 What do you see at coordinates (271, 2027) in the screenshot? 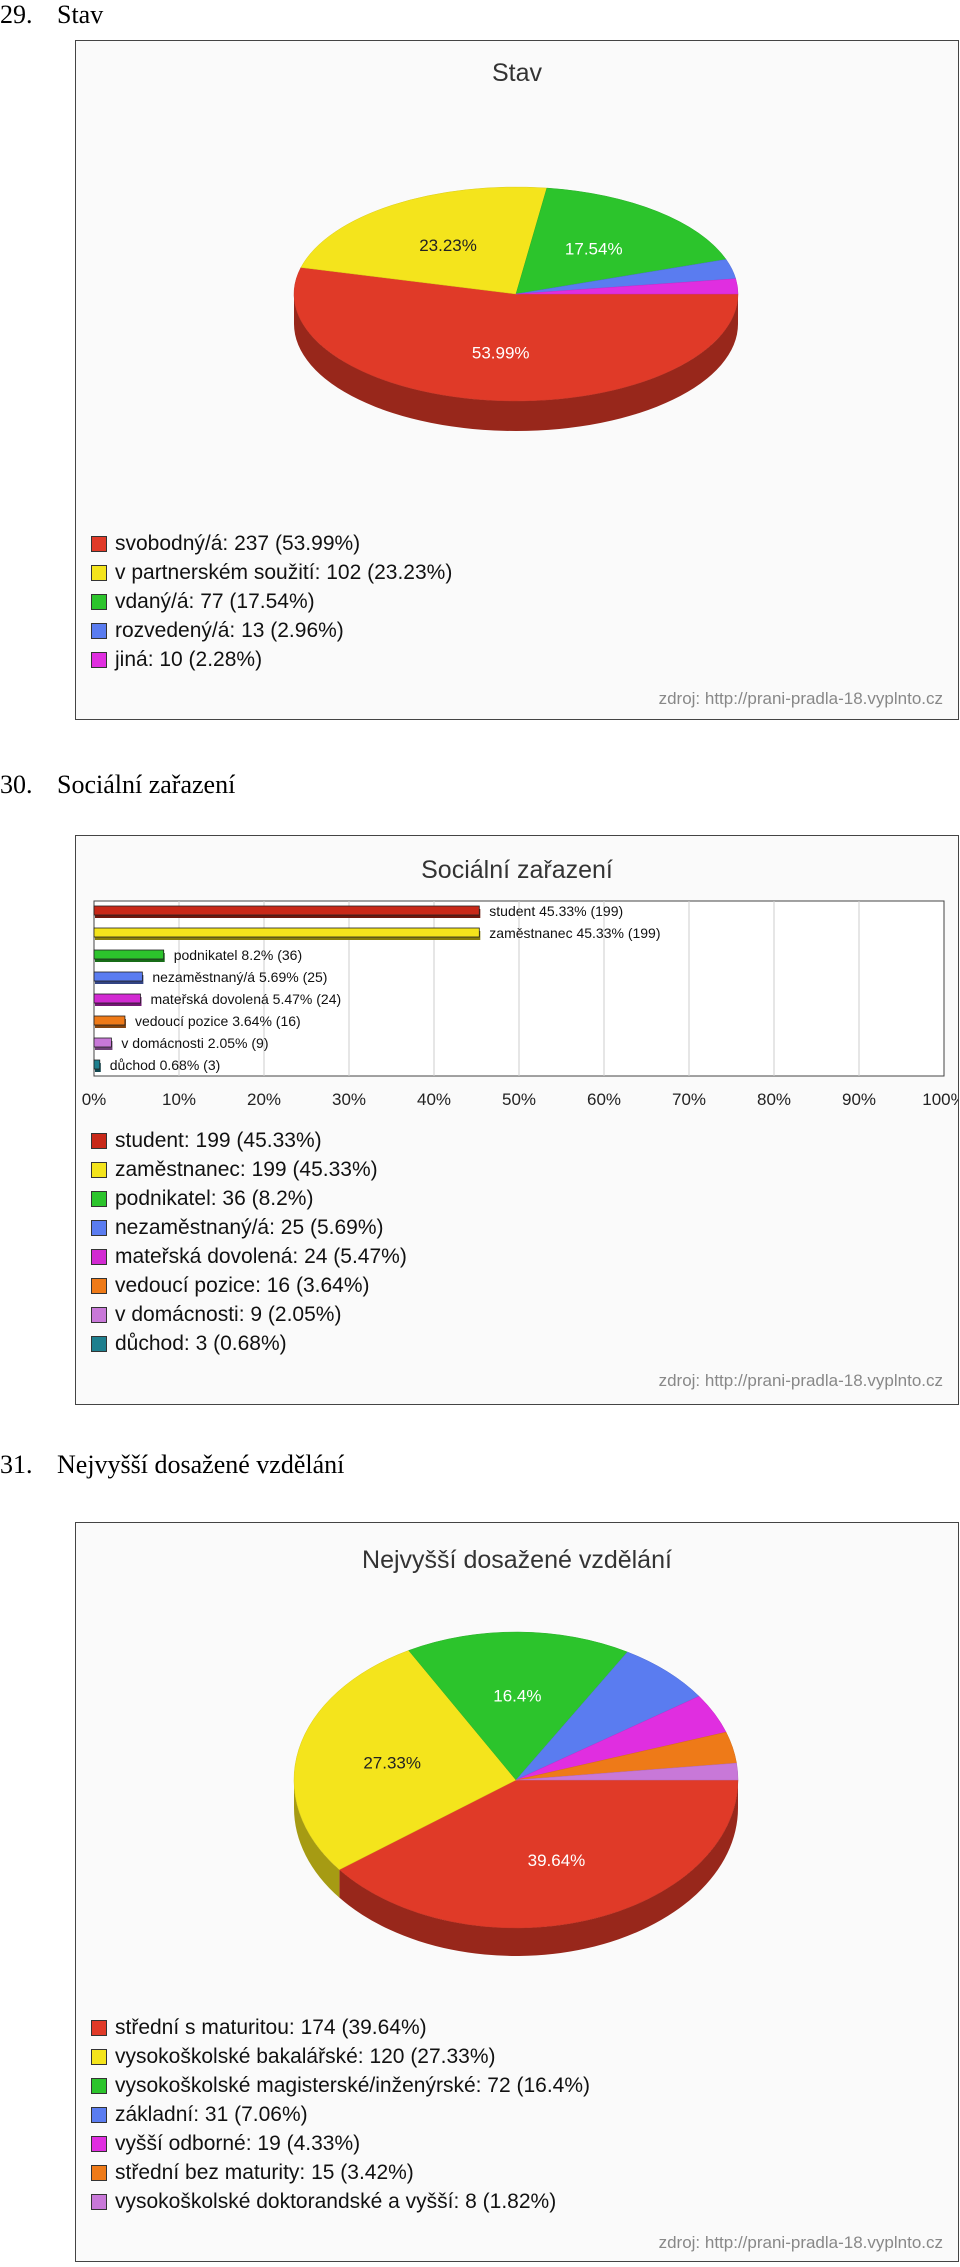
I see `legend-label: střední s maturitou: 174 (39.64%)` at bounding box center [271, 2027].